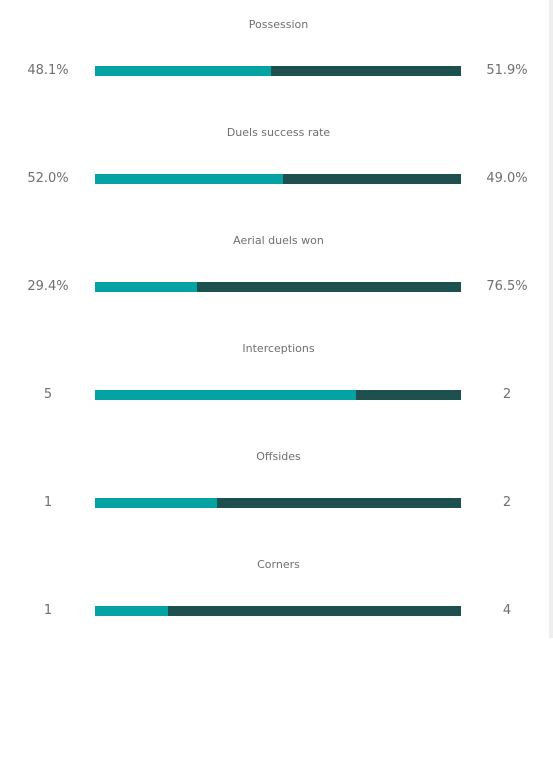  I want to click on stat-label: Interceptions, so click(278, 348).